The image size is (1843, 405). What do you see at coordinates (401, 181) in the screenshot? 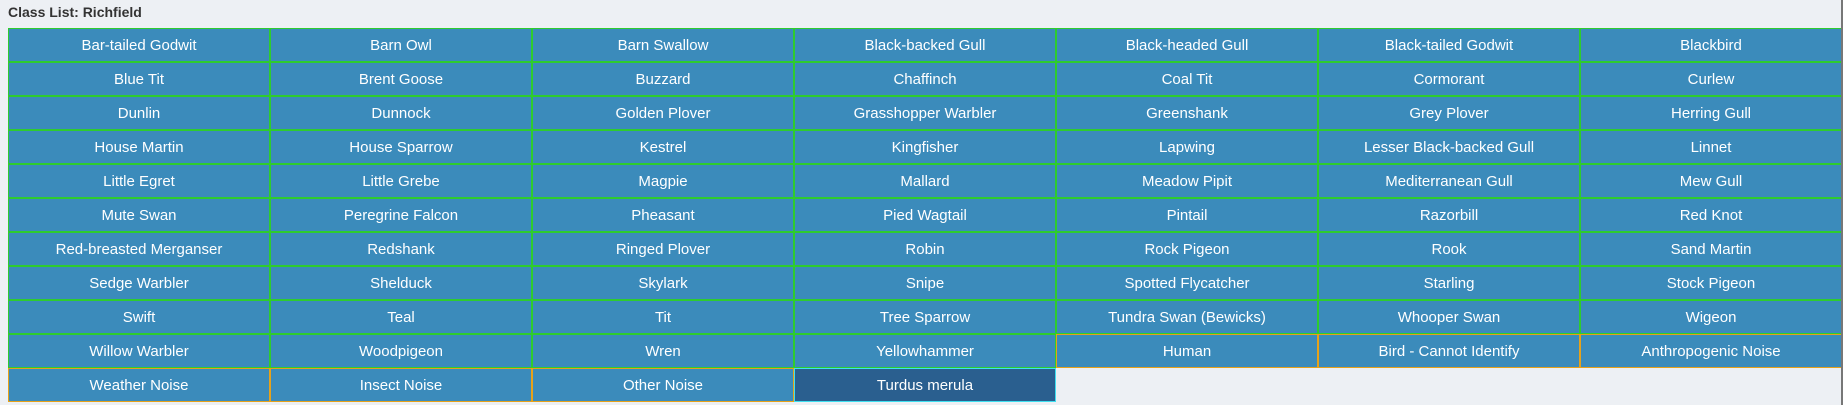
I see `class-button-little-grebe: Little Grebe` at bounding box center [401, 181].